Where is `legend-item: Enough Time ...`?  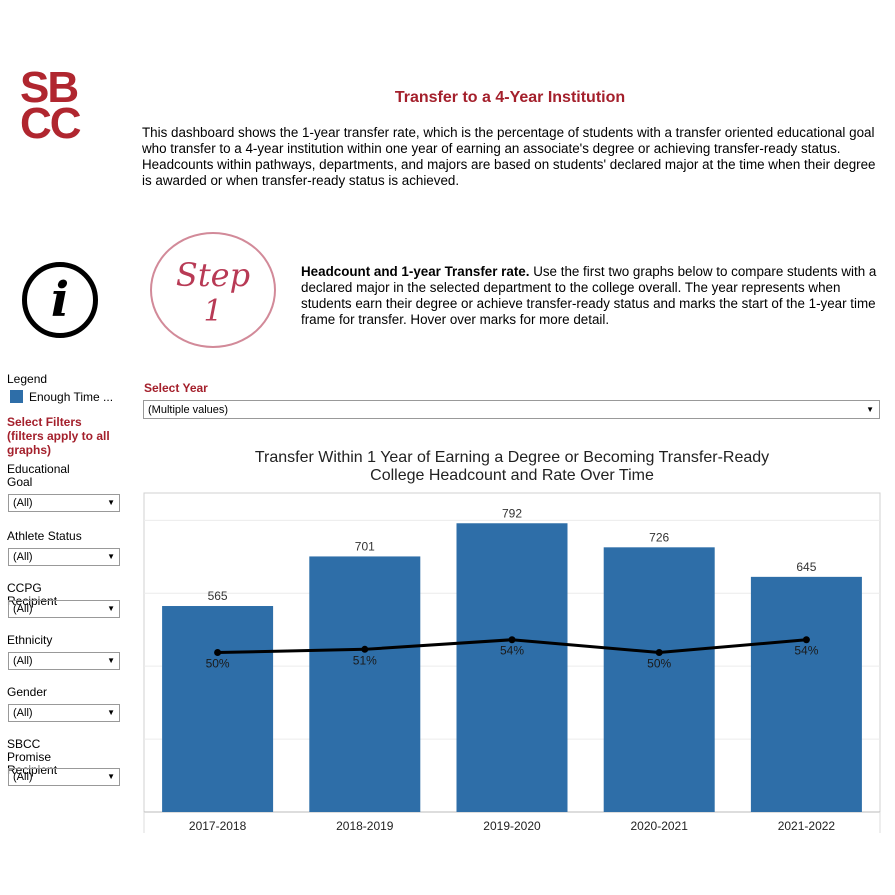
legend-item: Enough Time ... is located at coordinates (71, 397).